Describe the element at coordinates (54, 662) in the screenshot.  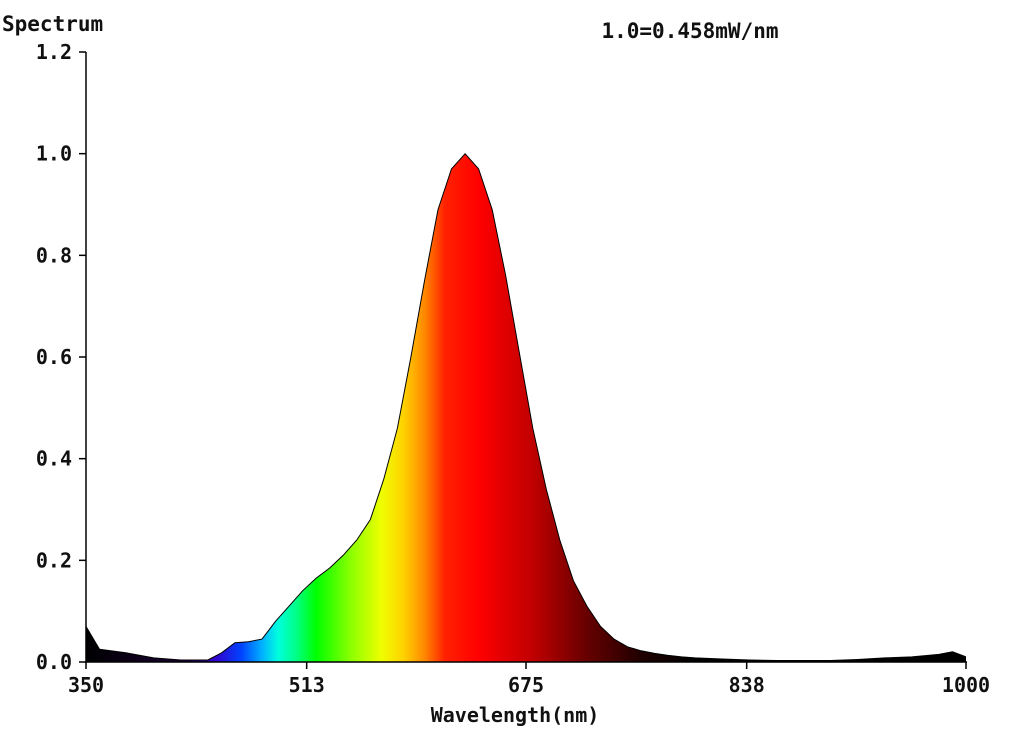
I see `y-tick-label: 0.0` at that location.